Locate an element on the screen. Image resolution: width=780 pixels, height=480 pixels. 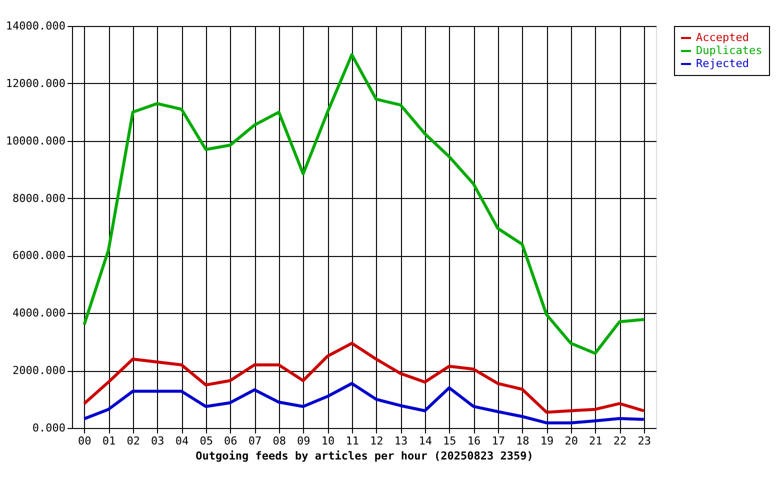
x-tick-label: 07 is located at coordinates (255, 441).